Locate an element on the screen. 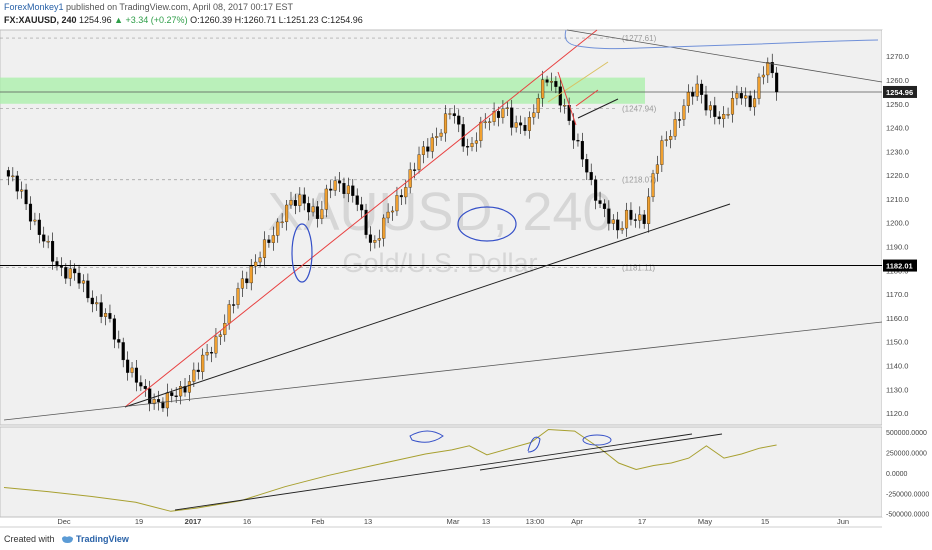 The width and height of the screenshot is (932, 550). symbol-label: FX:XAUUSD, 240 is located at coordinates (40, 20).